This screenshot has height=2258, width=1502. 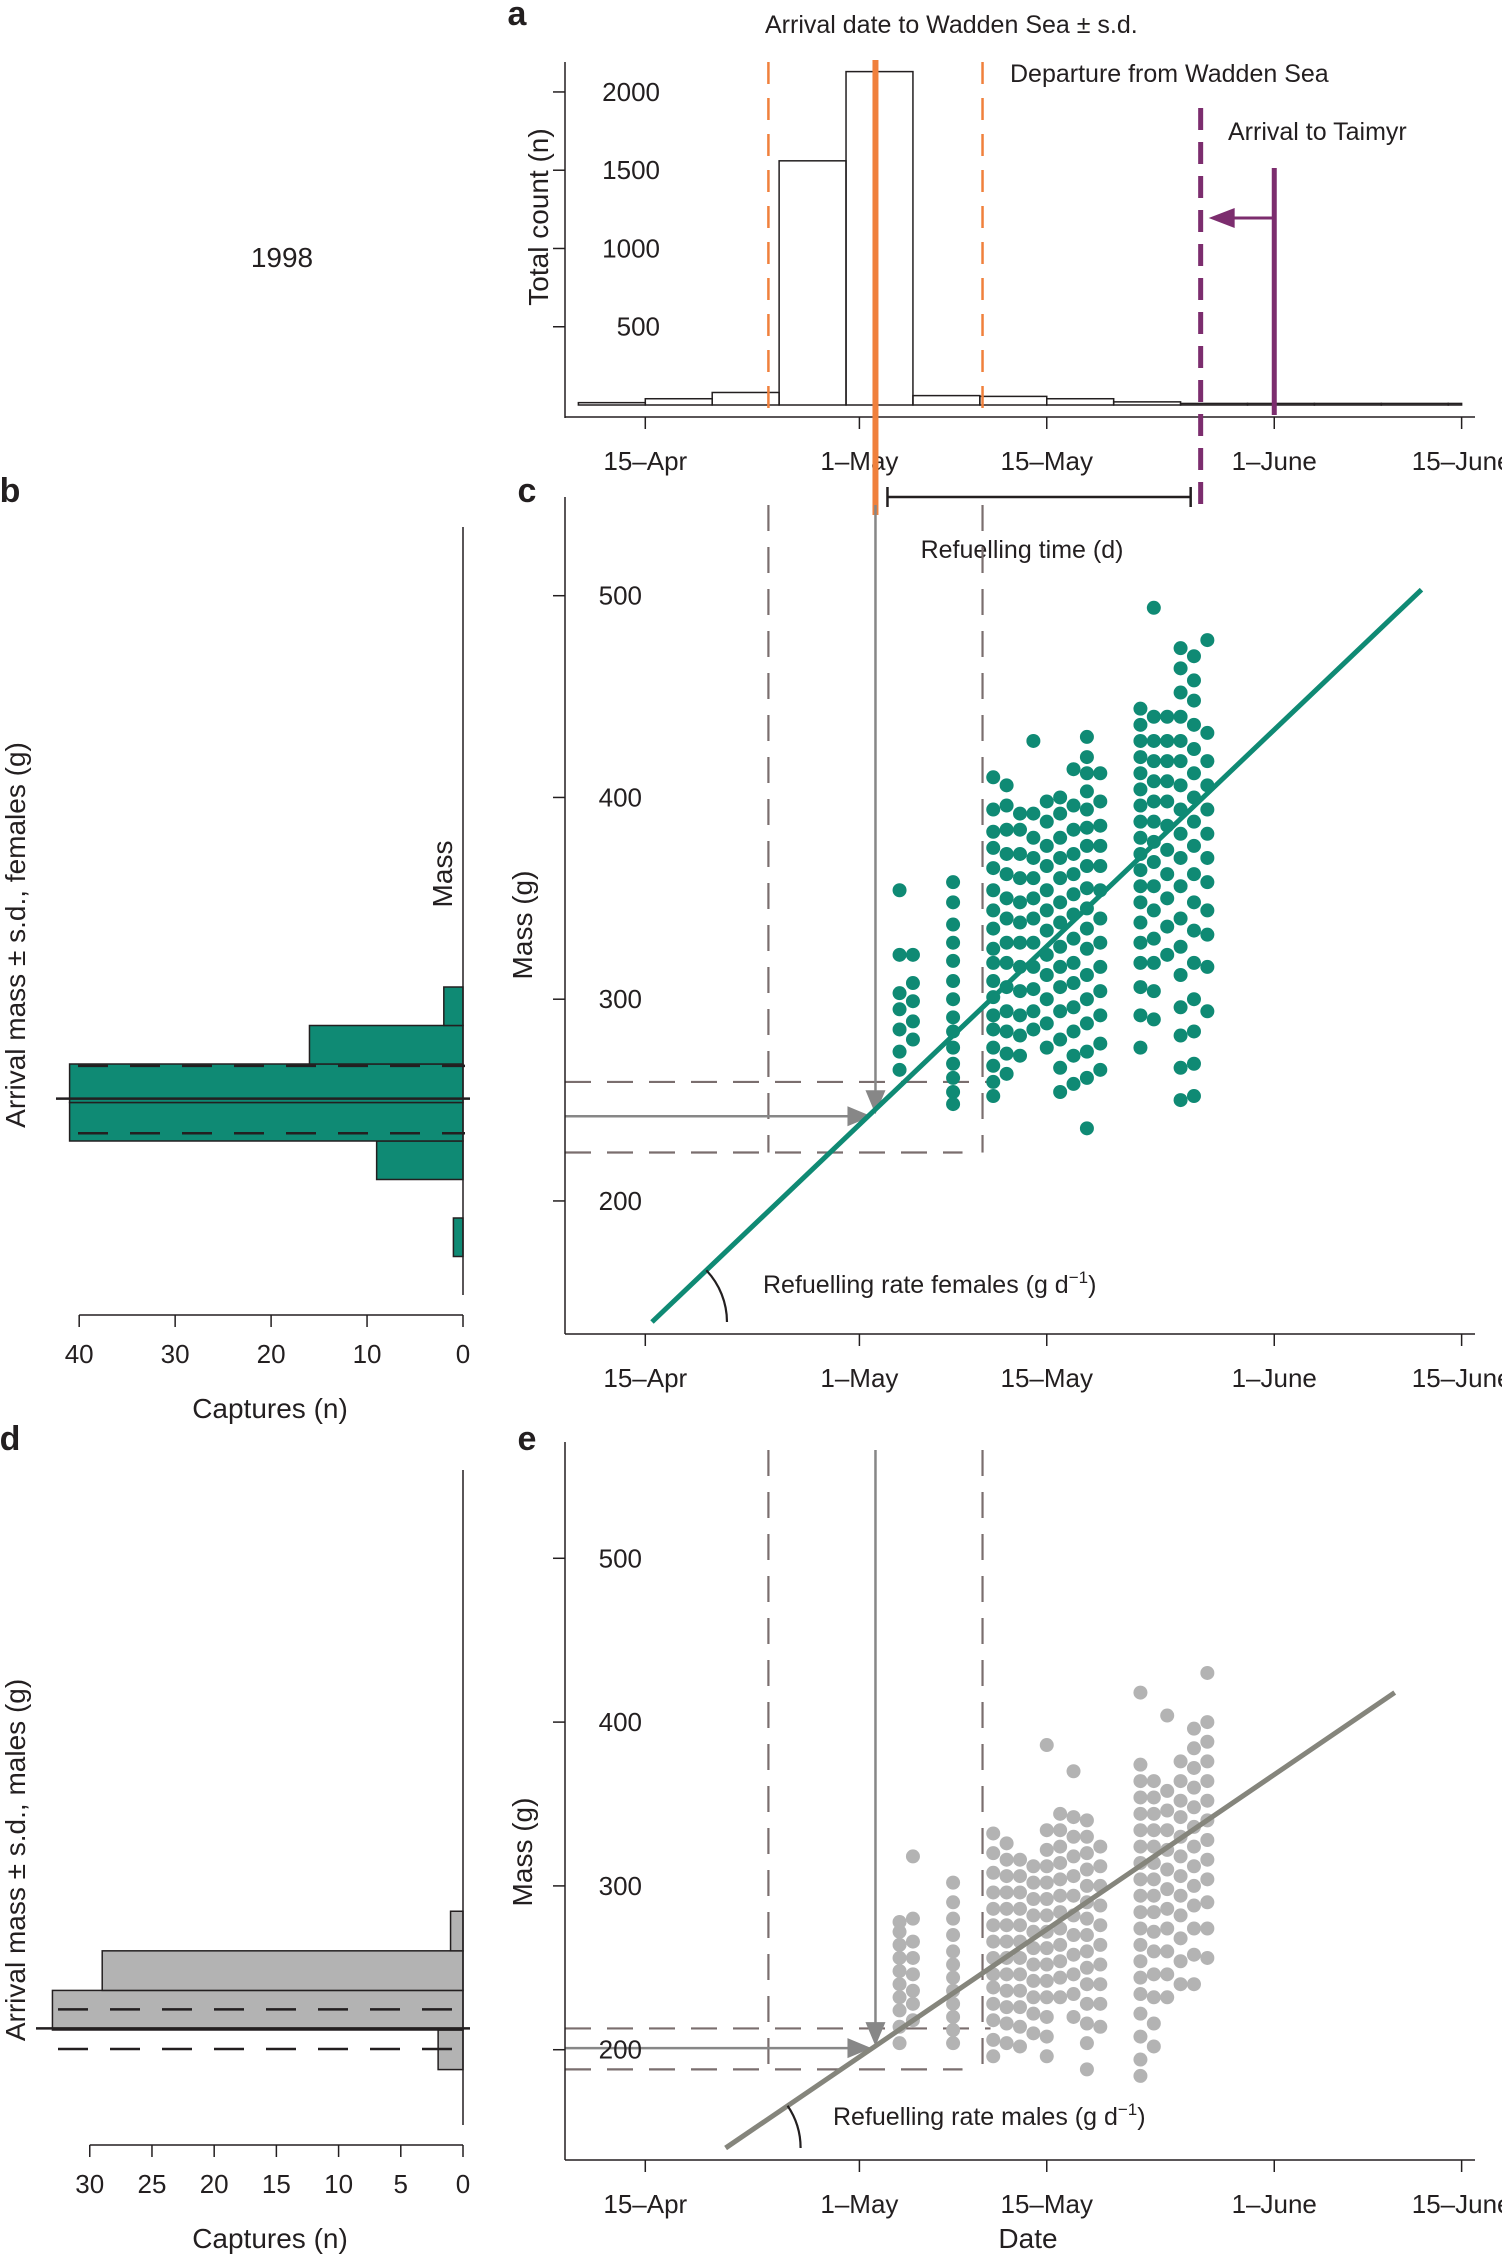 I want to click on x-tick-label: 15–Apr, so click(x=645, y=1378).